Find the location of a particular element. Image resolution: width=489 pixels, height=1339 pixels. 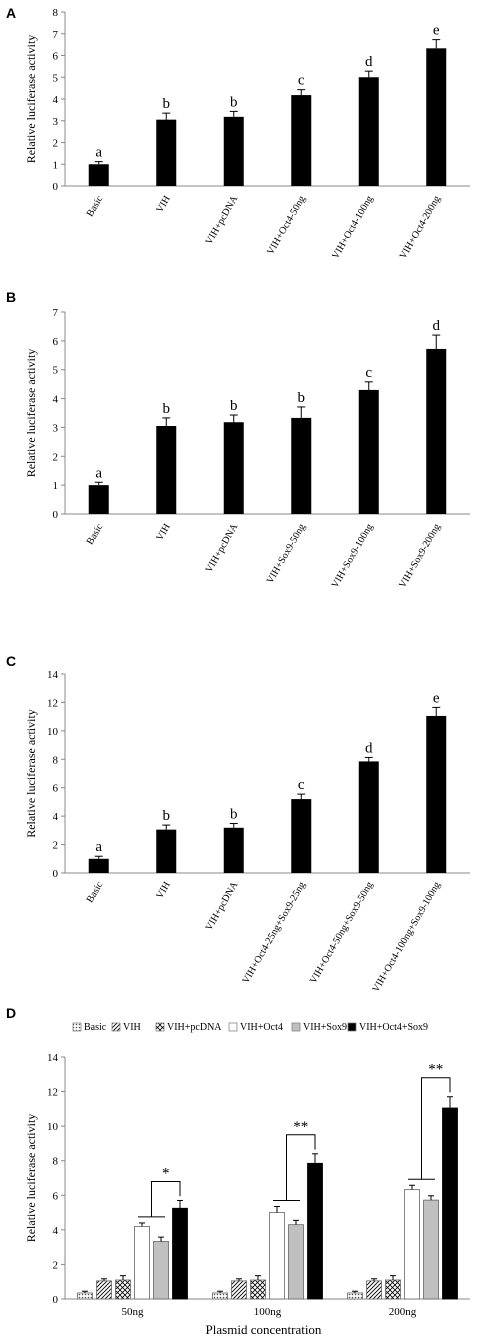

category-label: VIH+Oct4-100ng+Sox9-100ng is located at coordinates (406, 937).